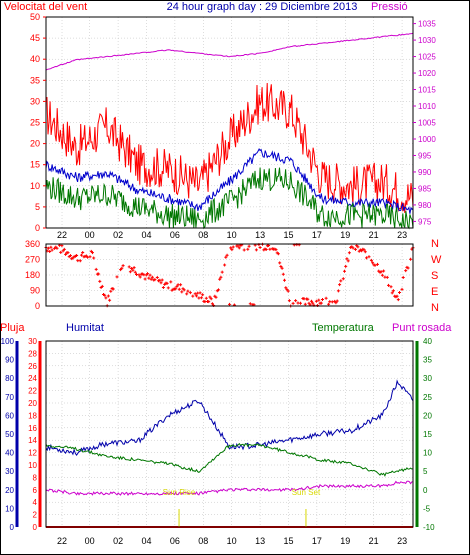  Describe the element at coordinates (35, 123) in the screenshot. I see `wind-tick-label: 25` at that location.